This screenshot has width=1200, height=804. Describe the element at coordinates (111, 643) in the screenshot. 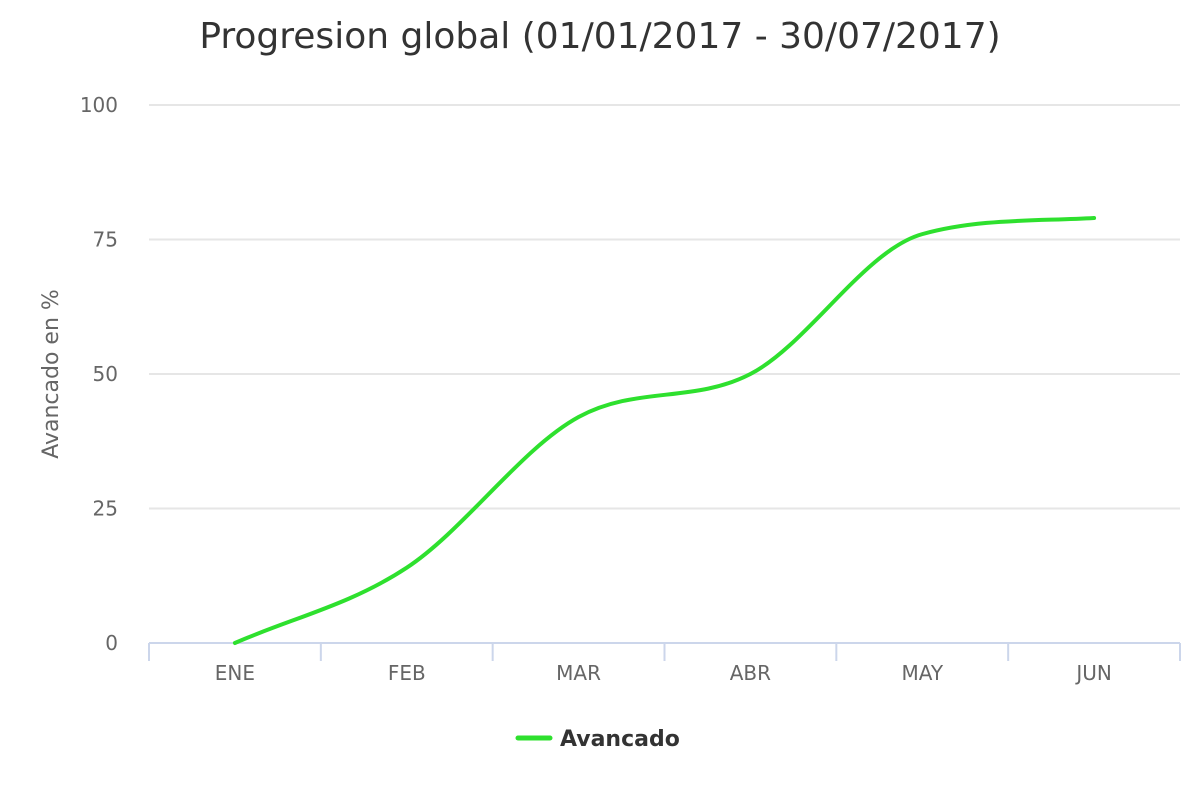

I see `y-tick-label-0: 0` at that location.